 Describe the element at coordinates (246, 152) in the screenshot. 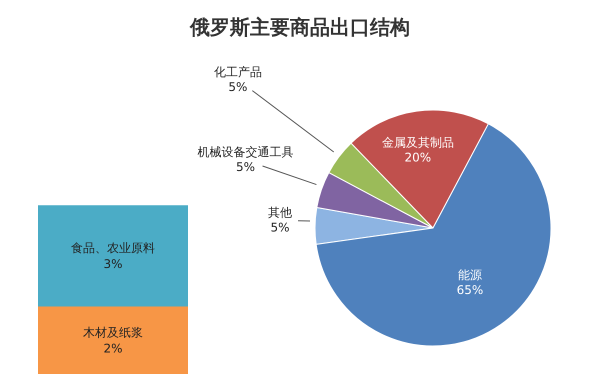

I see `slice-label: 机械设备交通工具` at that location.